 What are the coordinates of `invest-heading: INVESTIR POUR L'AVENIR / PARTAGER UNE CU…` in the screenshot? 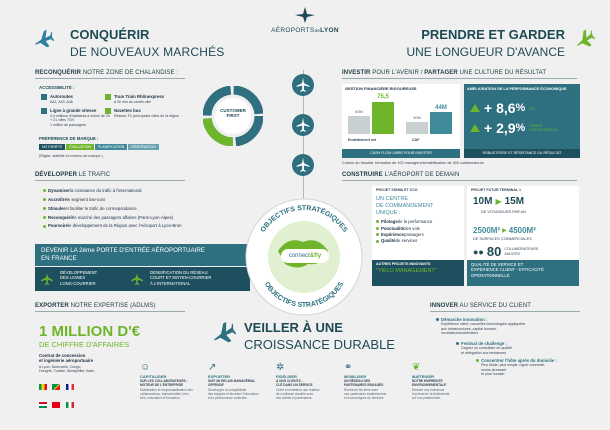 It's located at (444, 73).